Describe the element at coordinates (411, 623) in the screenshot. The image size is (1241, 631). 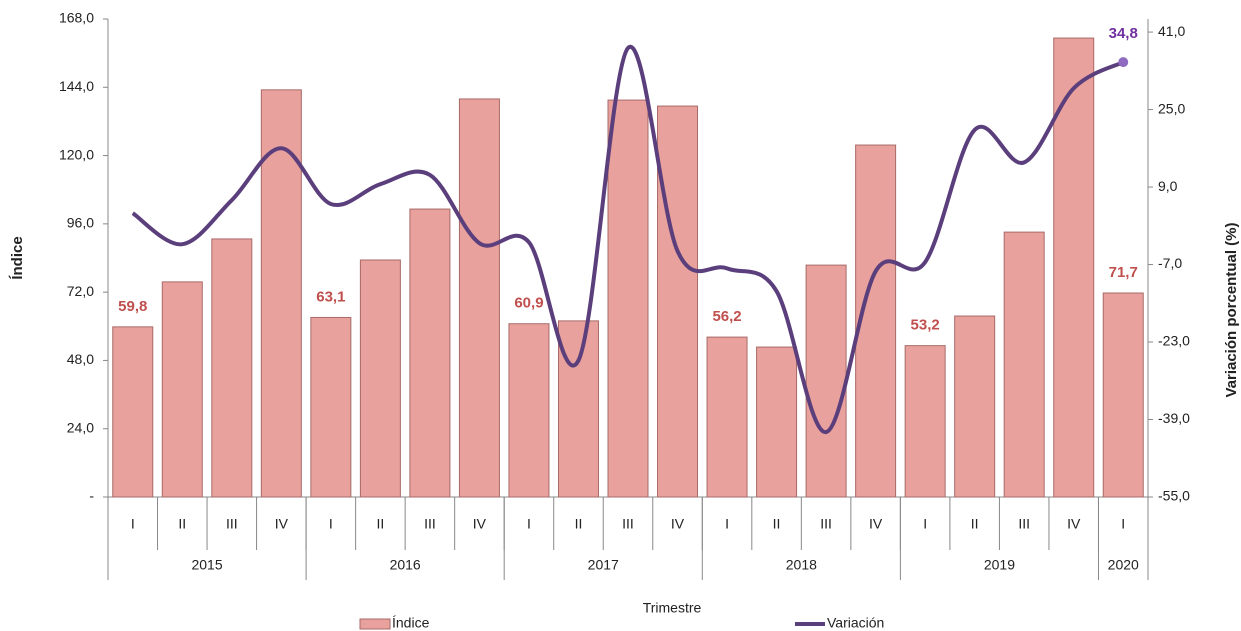
I see `legend-label: Índice` at that location.